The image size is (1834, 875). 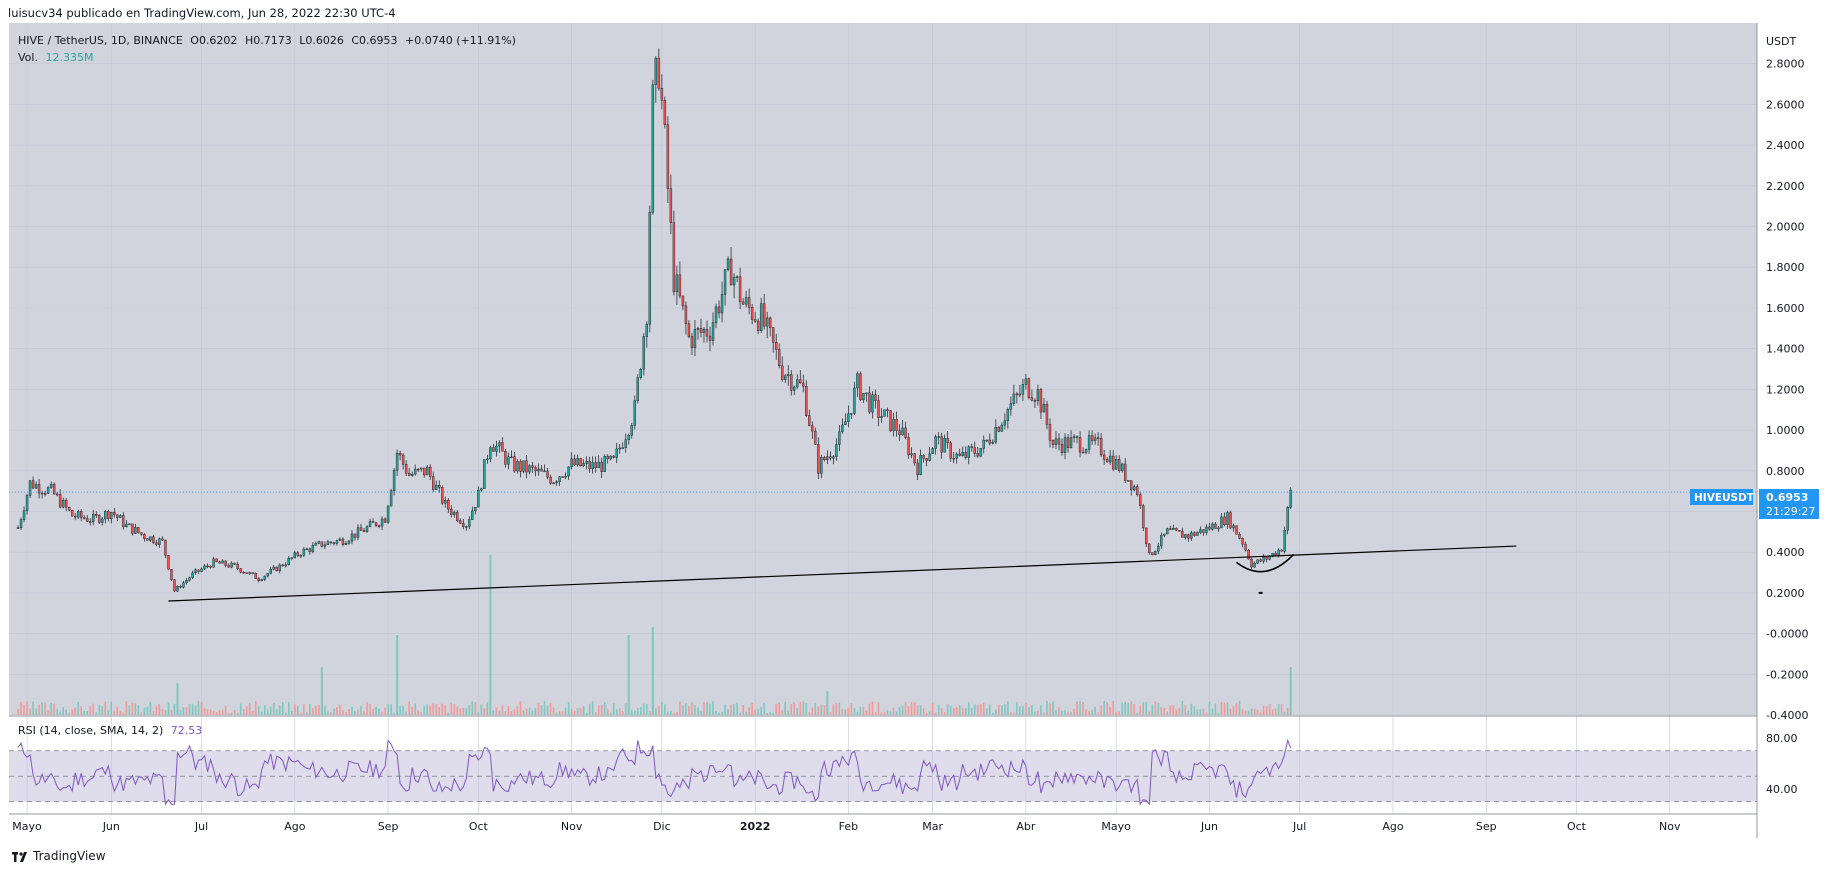 What do you see at coordinates (91, 730) in the screenshot?
I see `rsi-label: RSI (14, close, SMA, 14, 2)` at bounding box center [91, 730].